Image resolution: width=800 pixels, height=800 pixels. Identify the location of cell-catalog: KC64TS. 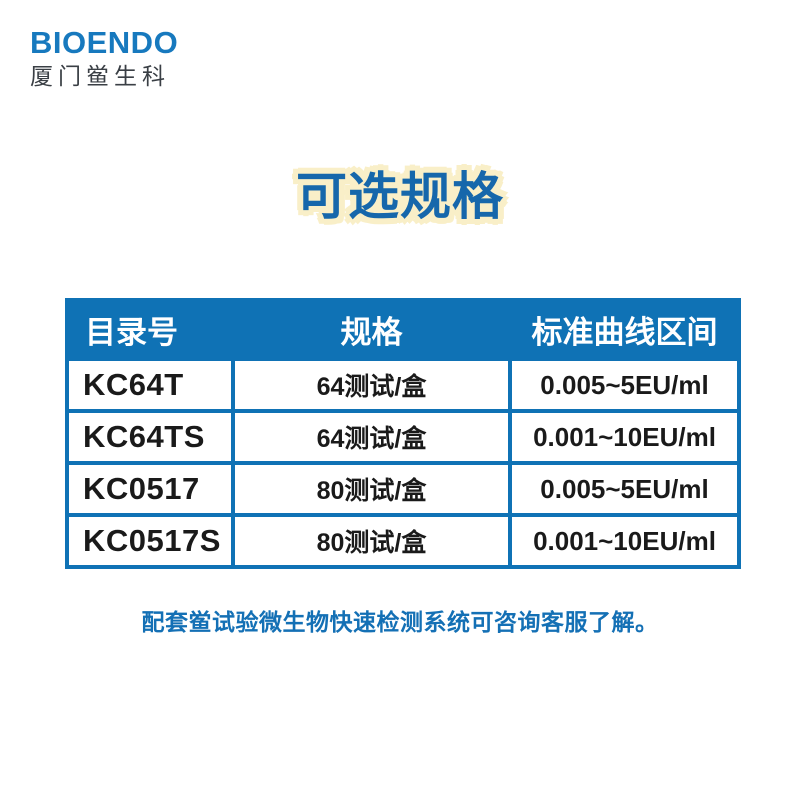
(150, 437).